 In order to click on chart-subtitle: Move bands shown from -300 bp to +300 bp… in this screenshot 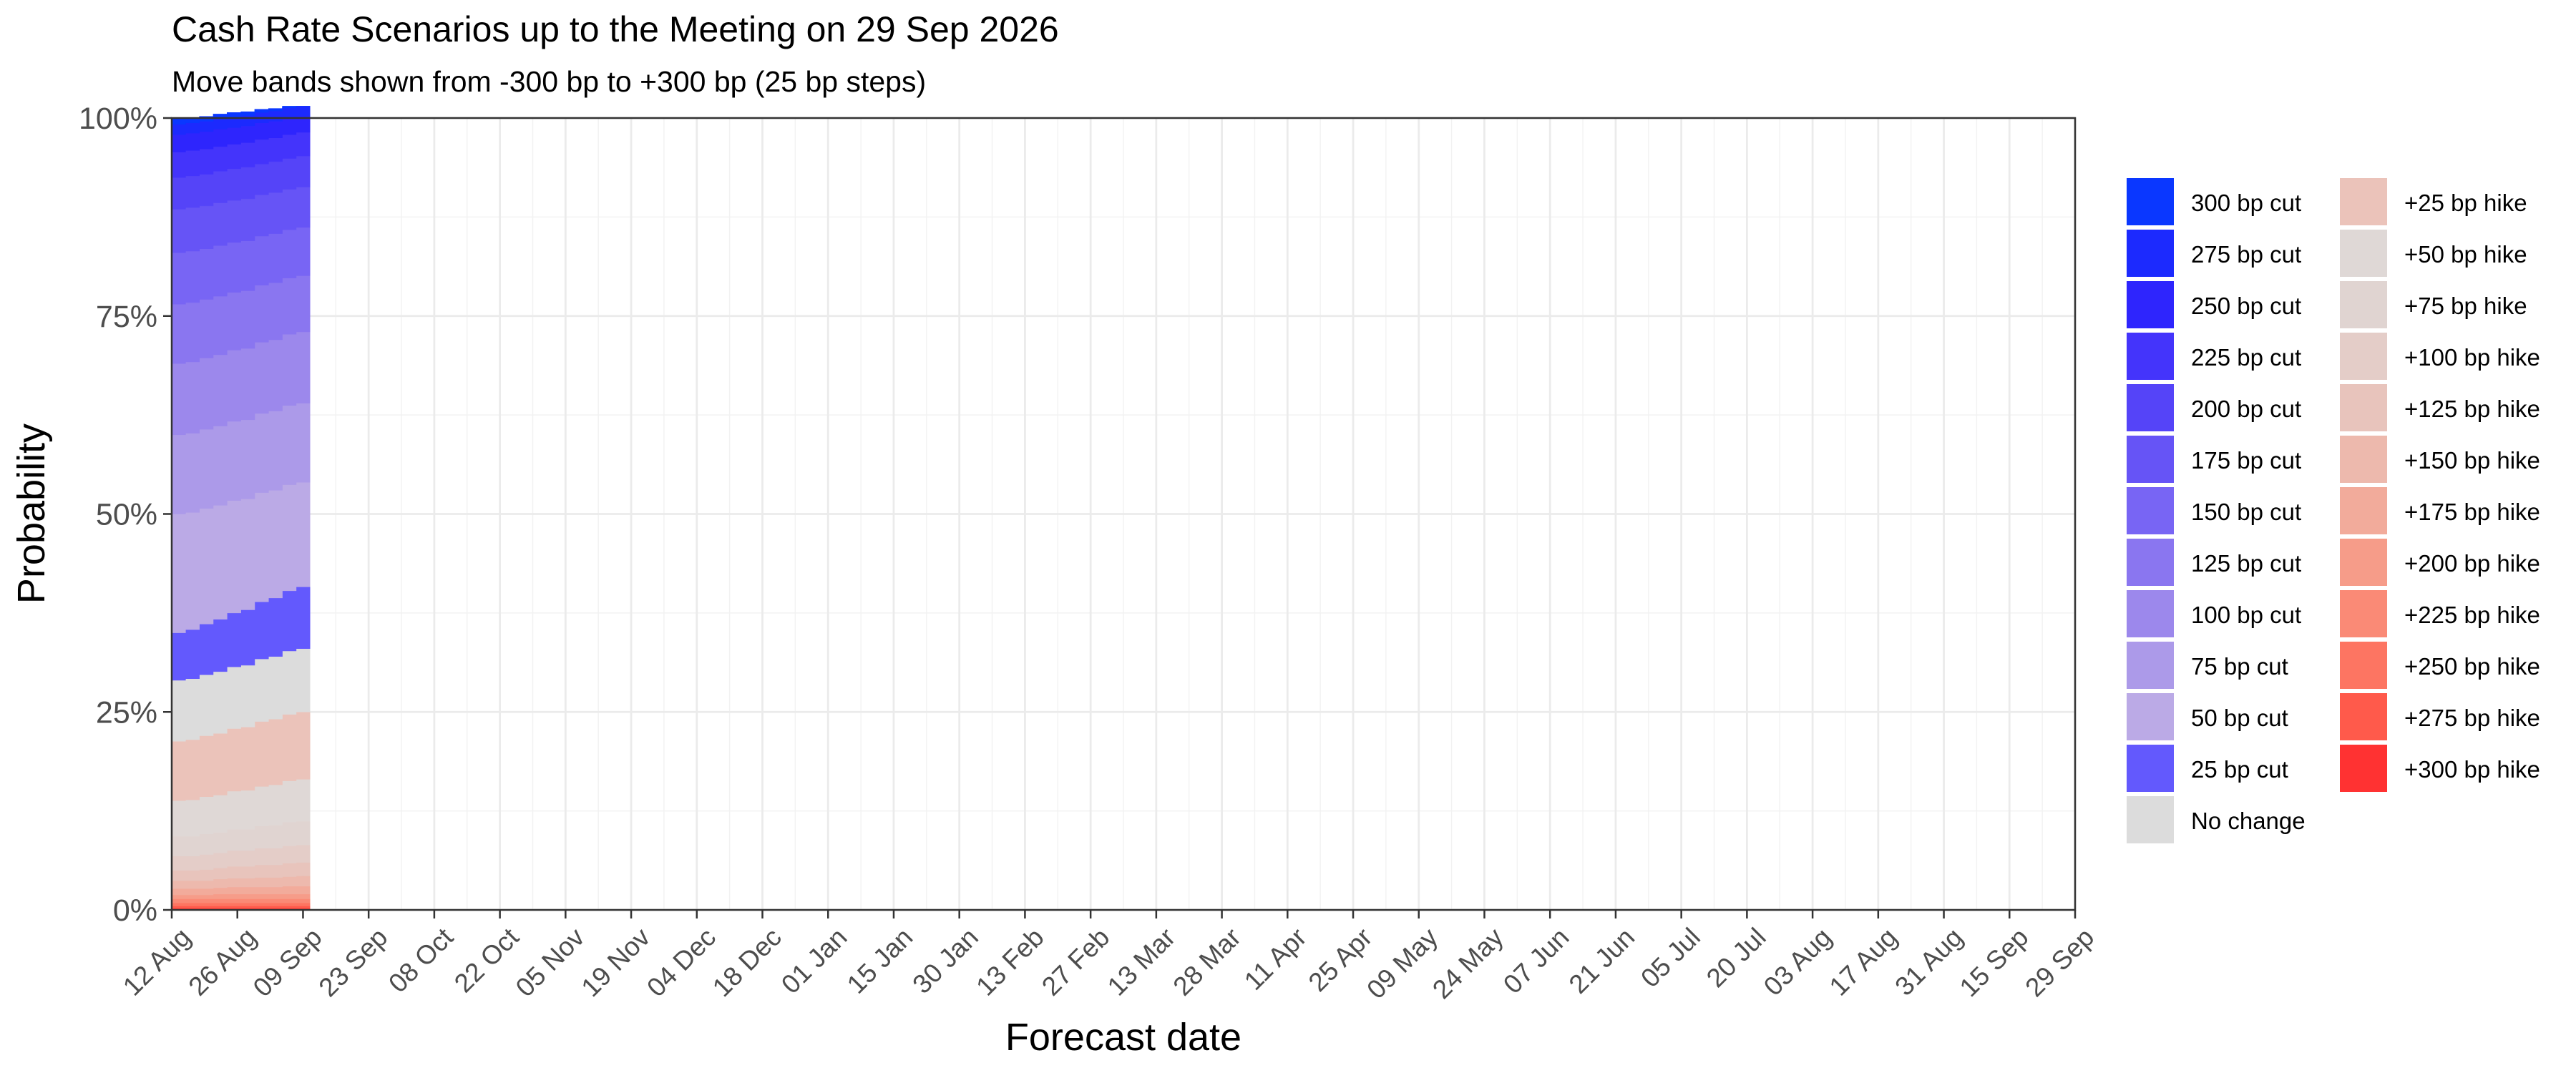, I will do `click(549, 81)`.